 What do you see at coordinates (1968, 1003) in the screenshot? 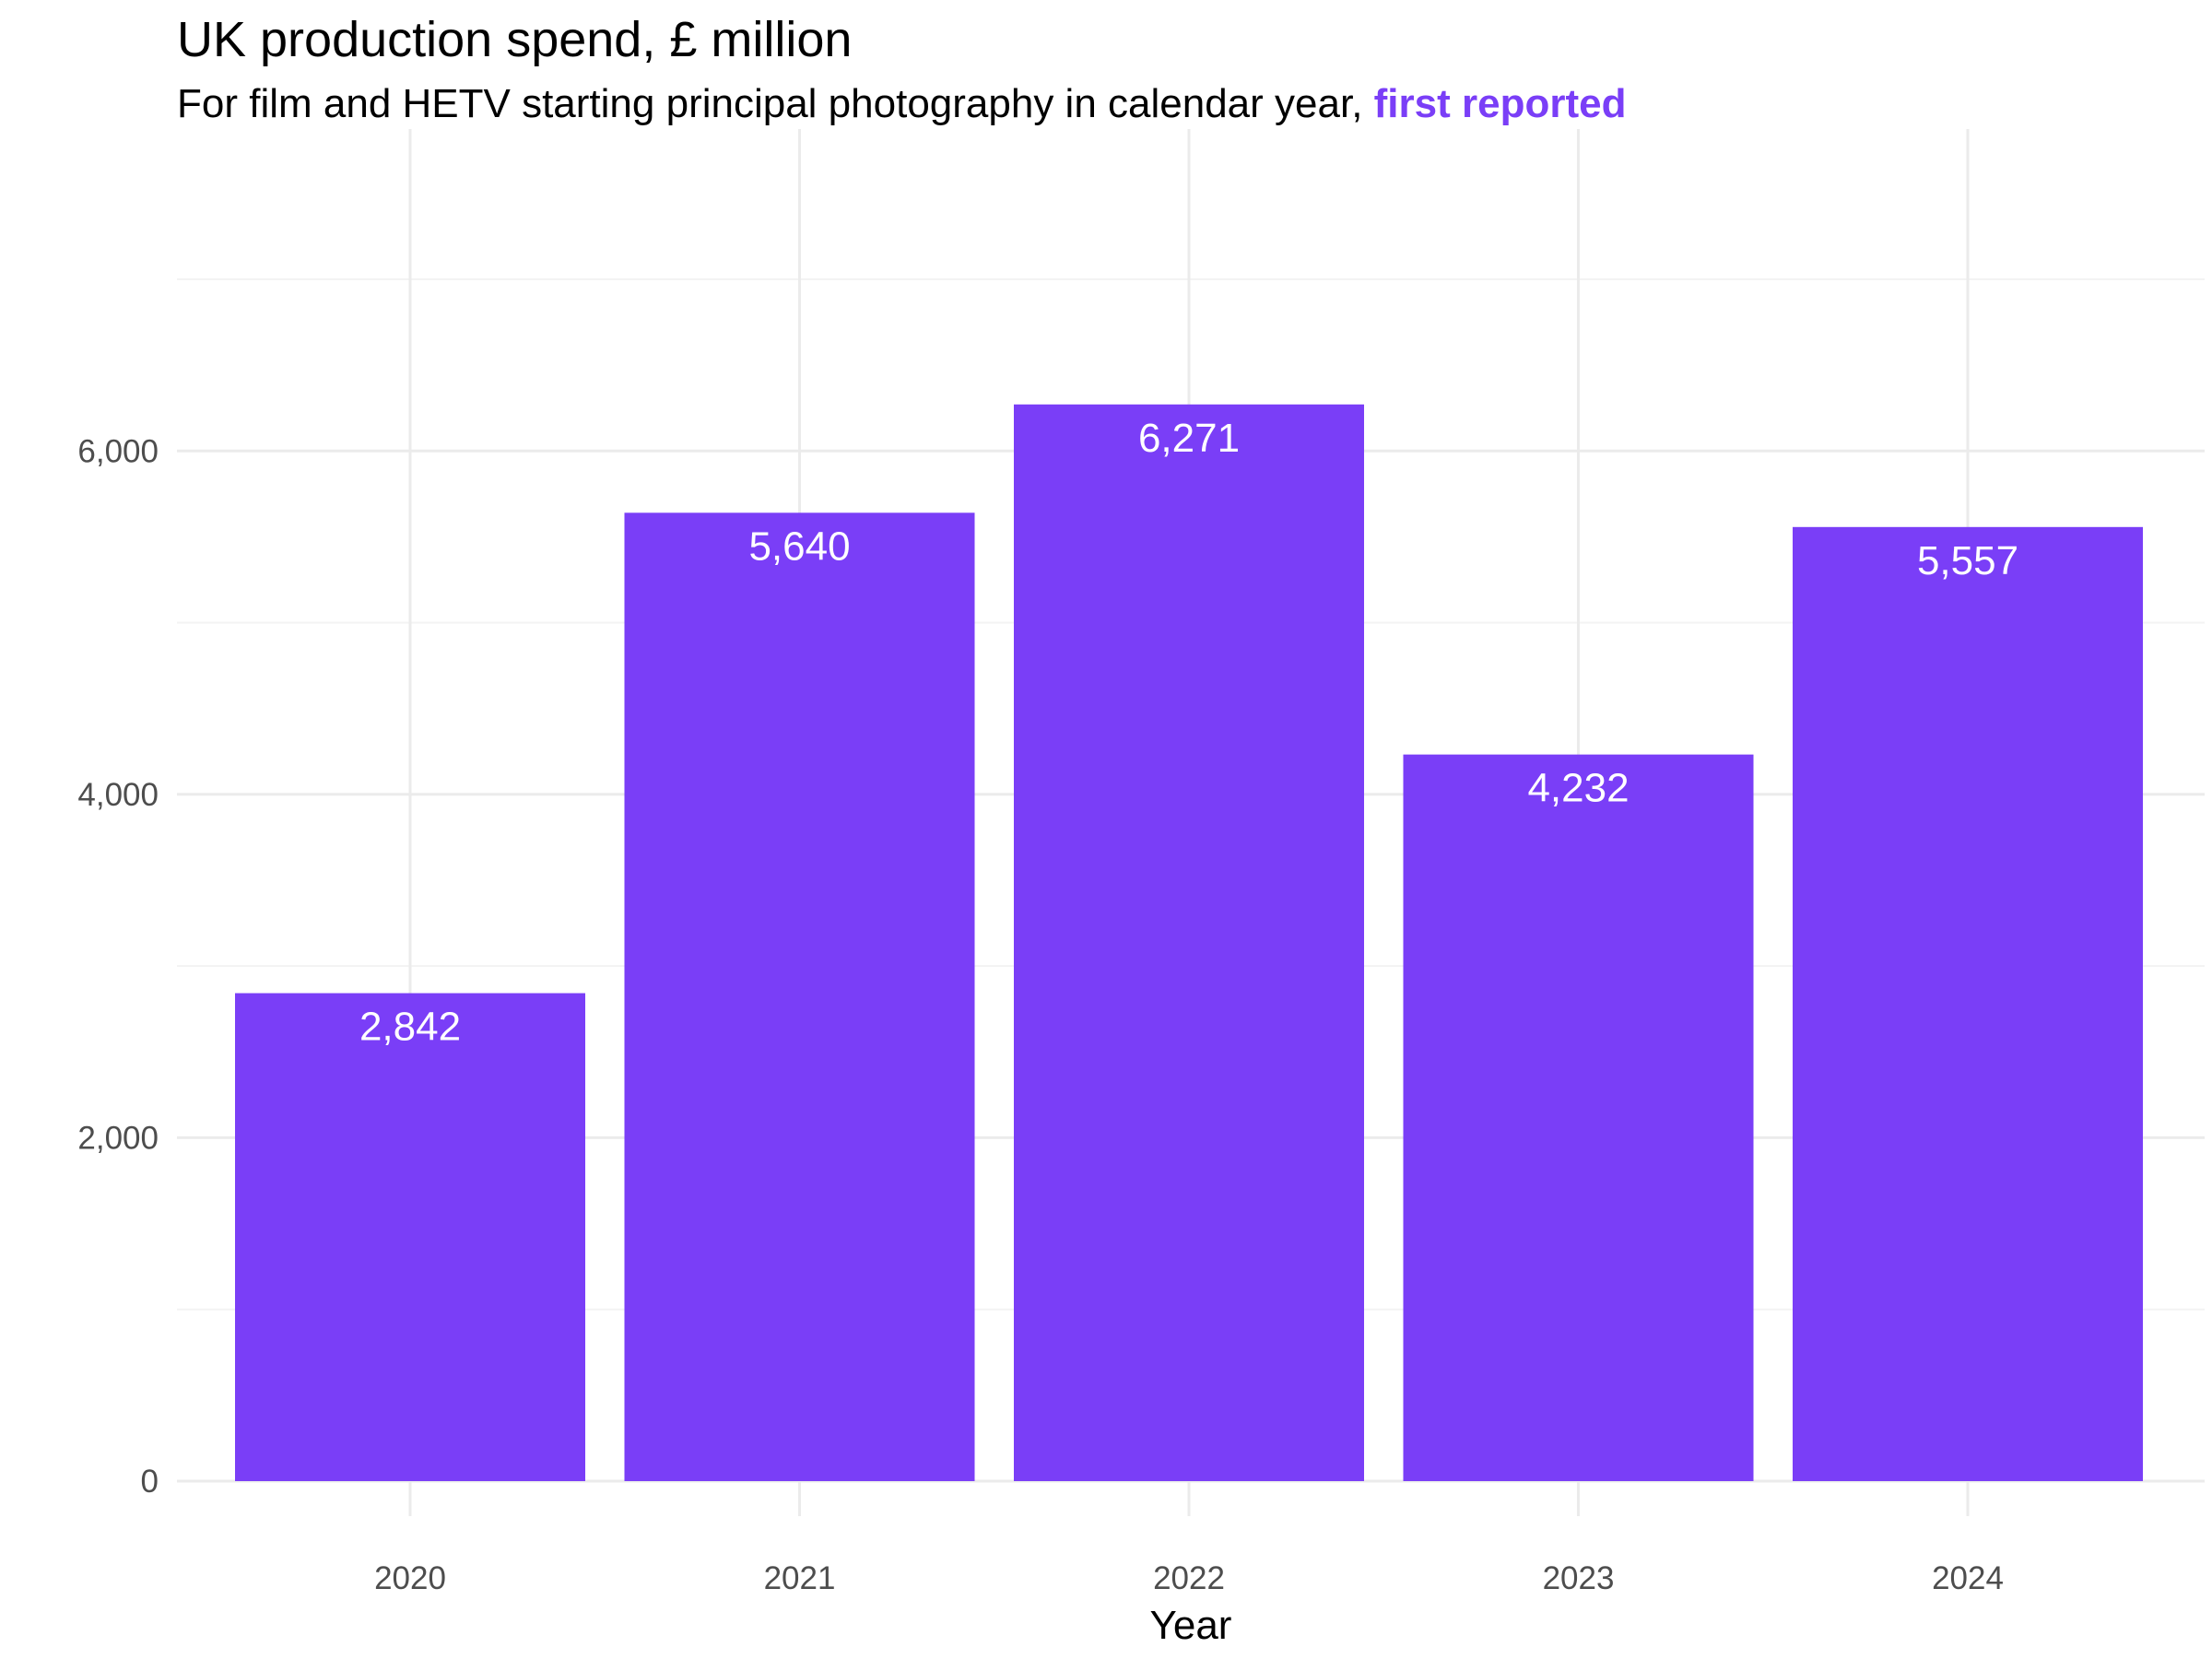
I see `bar-2024` at bounding box center [1968, 1003].